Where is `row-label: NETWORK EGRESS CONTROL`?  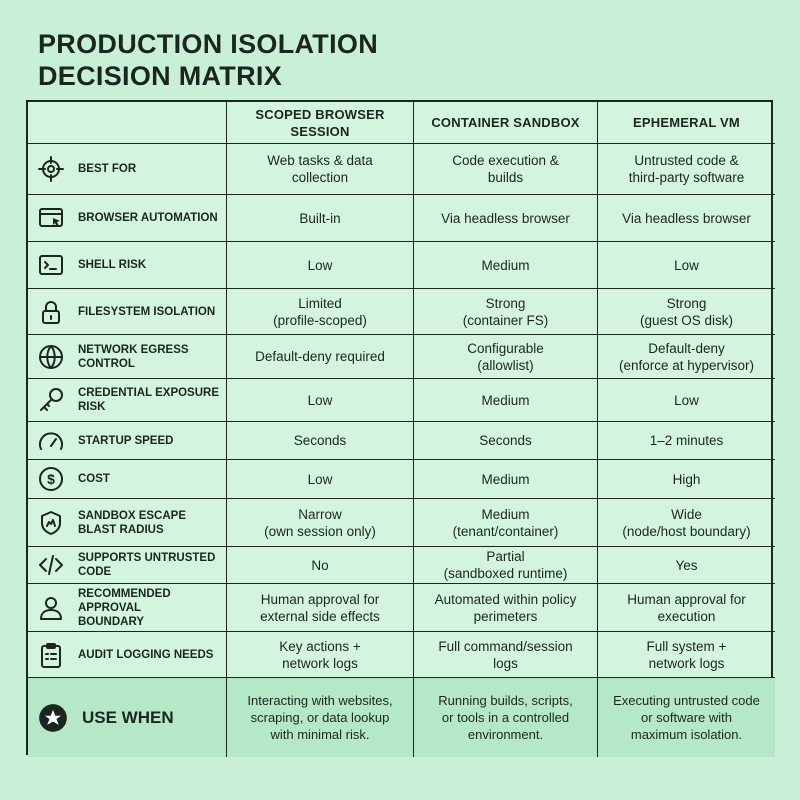 row-label: NETWORK EGRESS CONTROL is located at coordinates (127, 357).